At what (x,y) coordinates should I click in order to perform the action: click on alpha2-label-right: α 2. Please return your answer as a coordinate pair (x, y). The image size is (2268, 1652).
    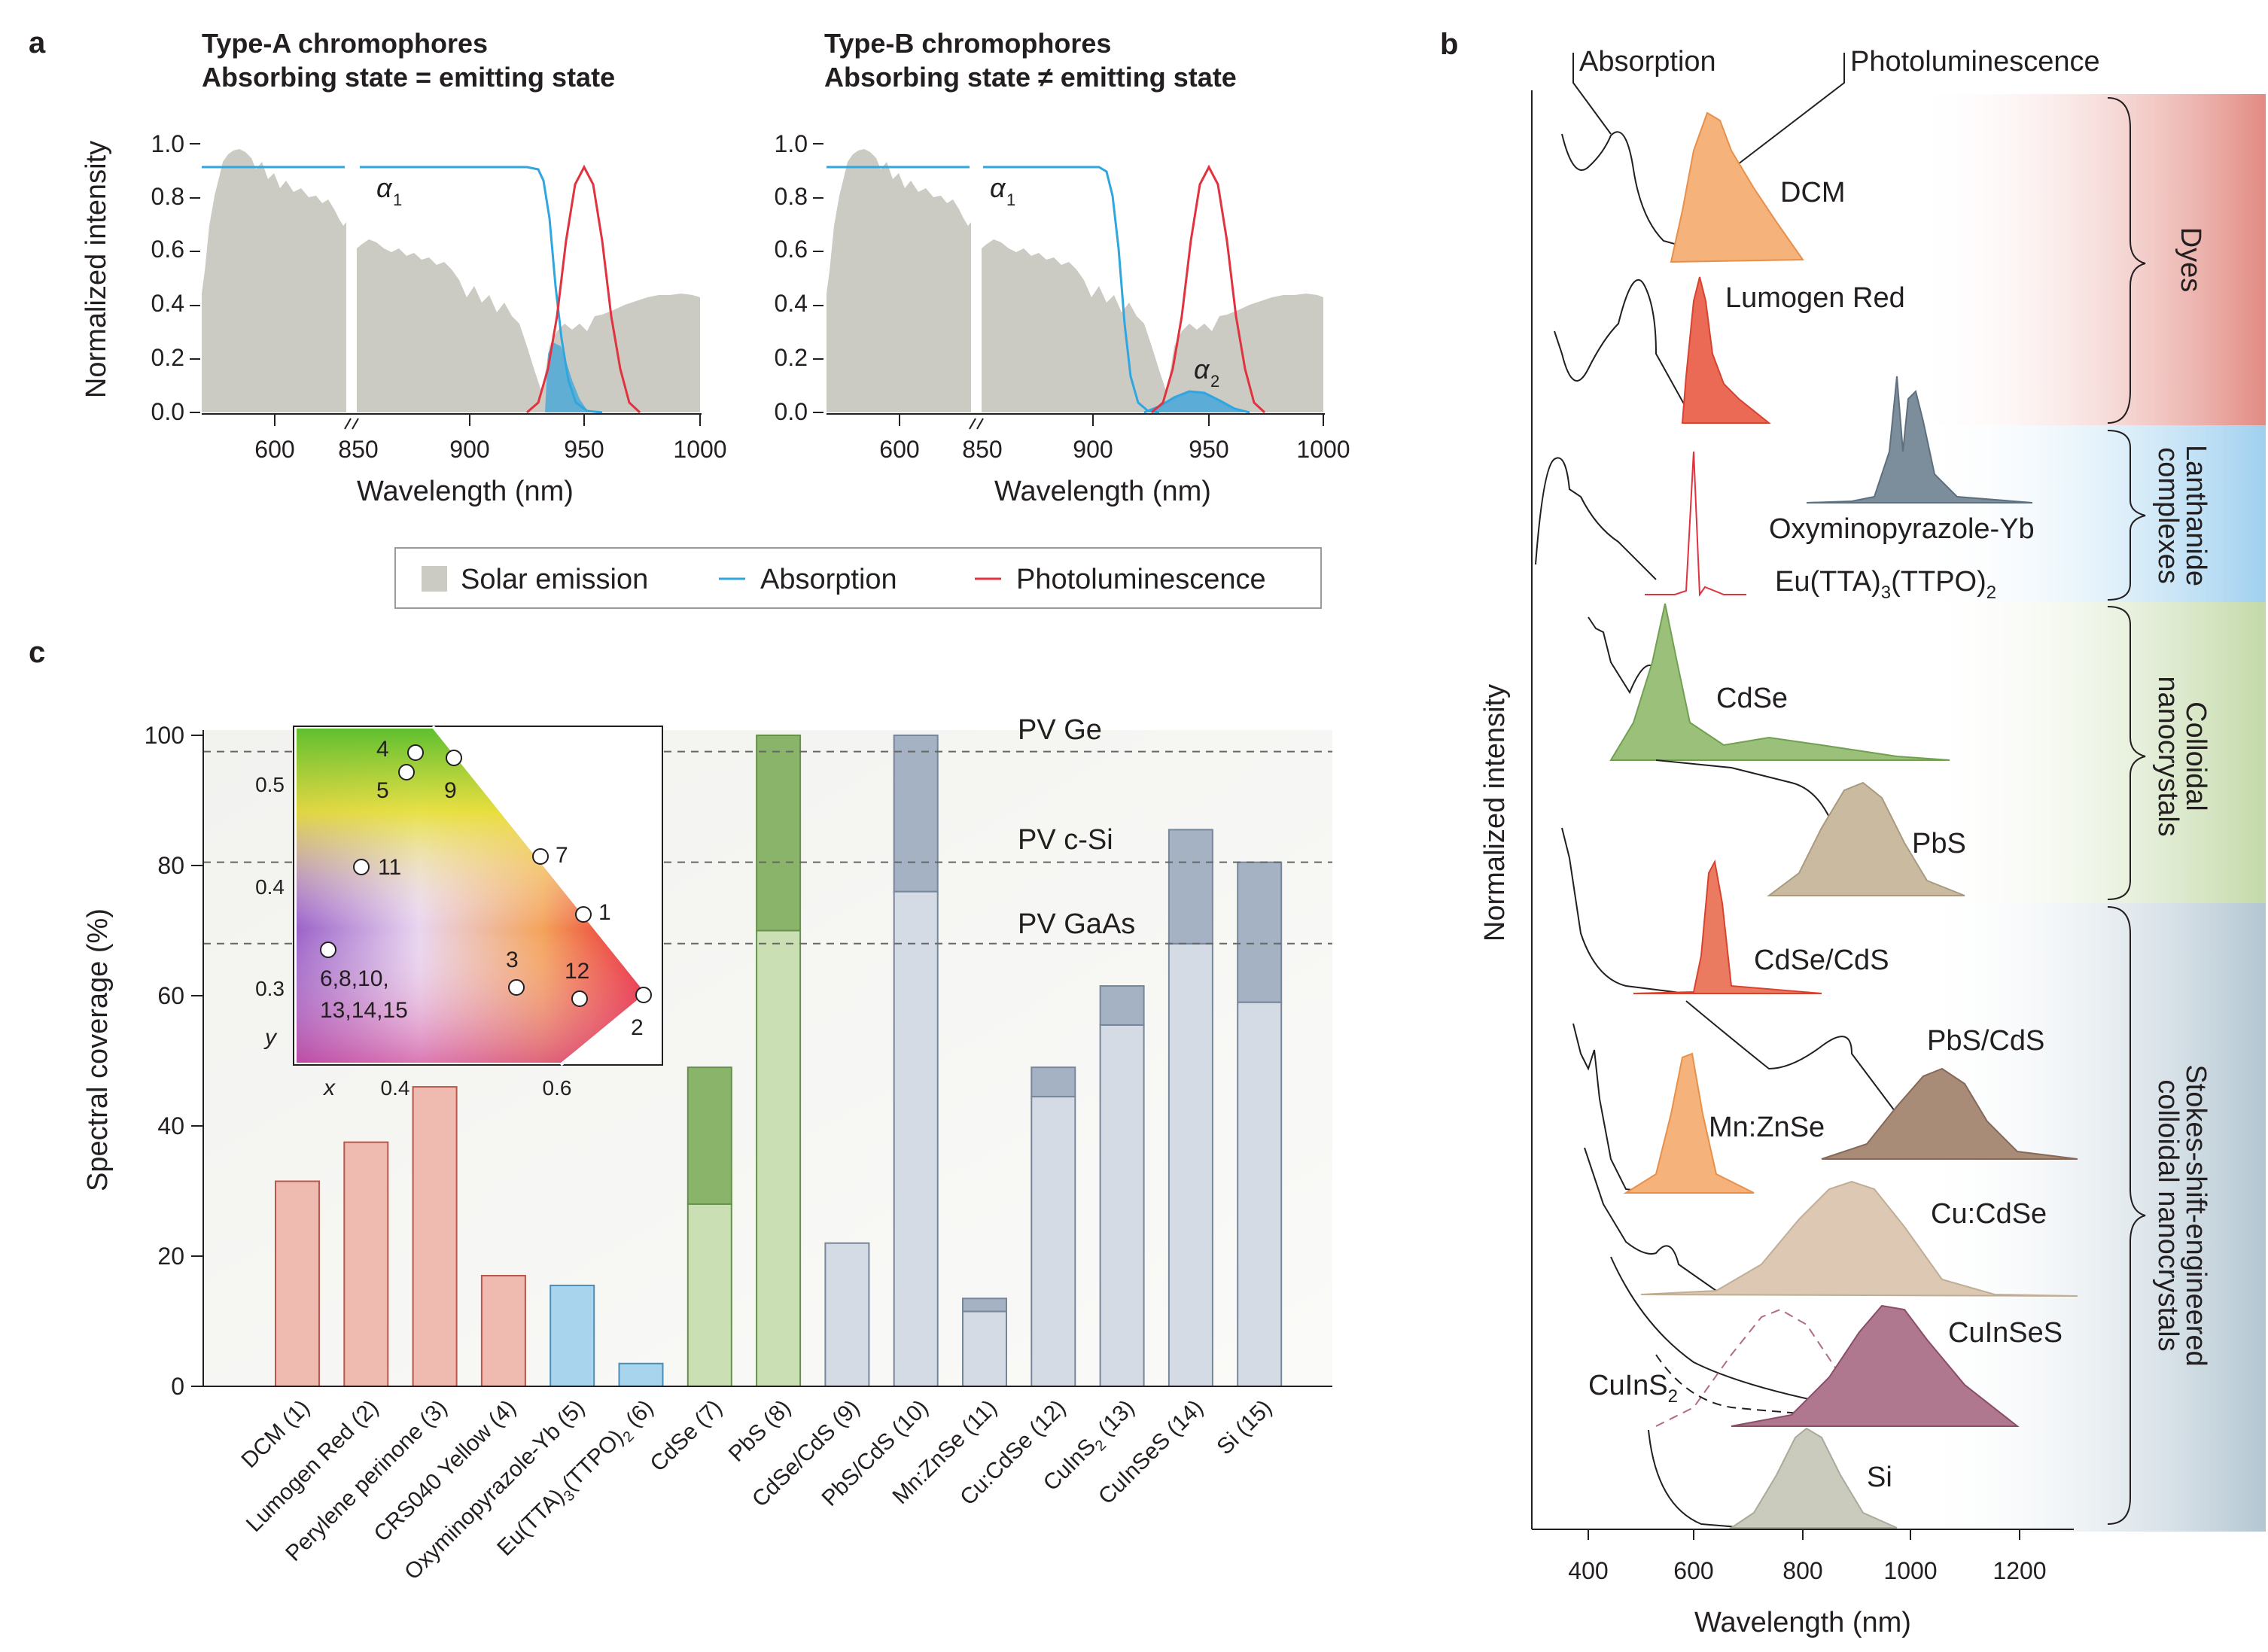
    Looking at the image, I should click on (1206, 372).